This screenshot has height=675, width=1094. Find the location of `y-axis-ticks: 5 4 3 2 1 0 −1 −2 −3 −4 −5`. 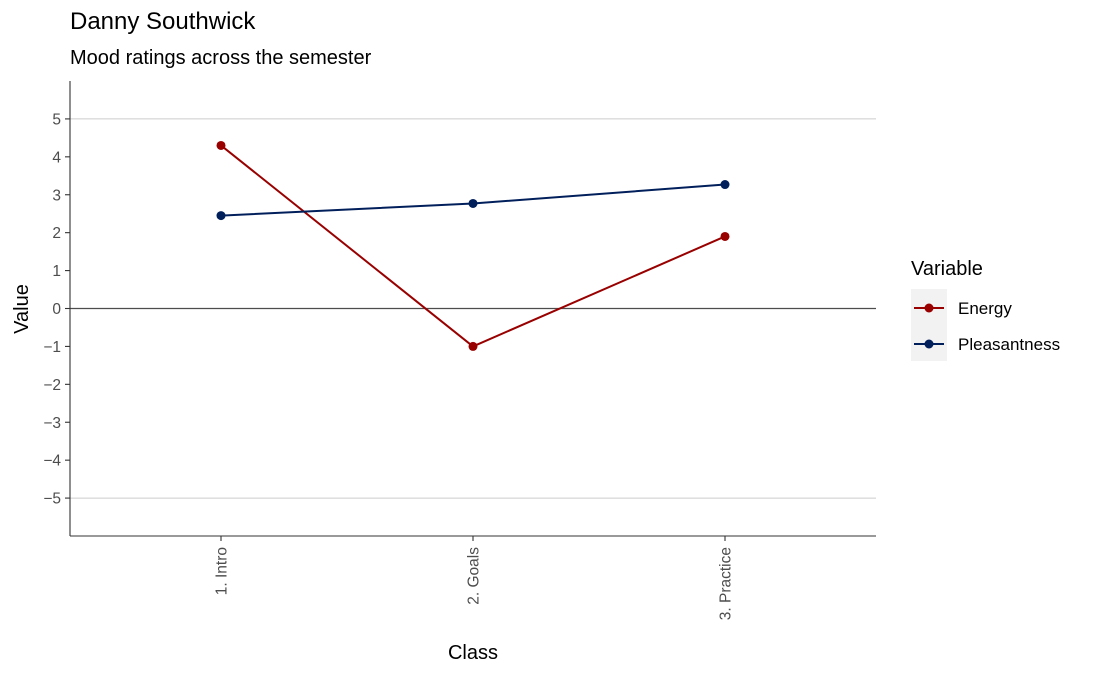

y-axis-ticks: 5 4 3 2 1 0 −1 −2 −3 −4 −5 is located at coordinates (56, 309).